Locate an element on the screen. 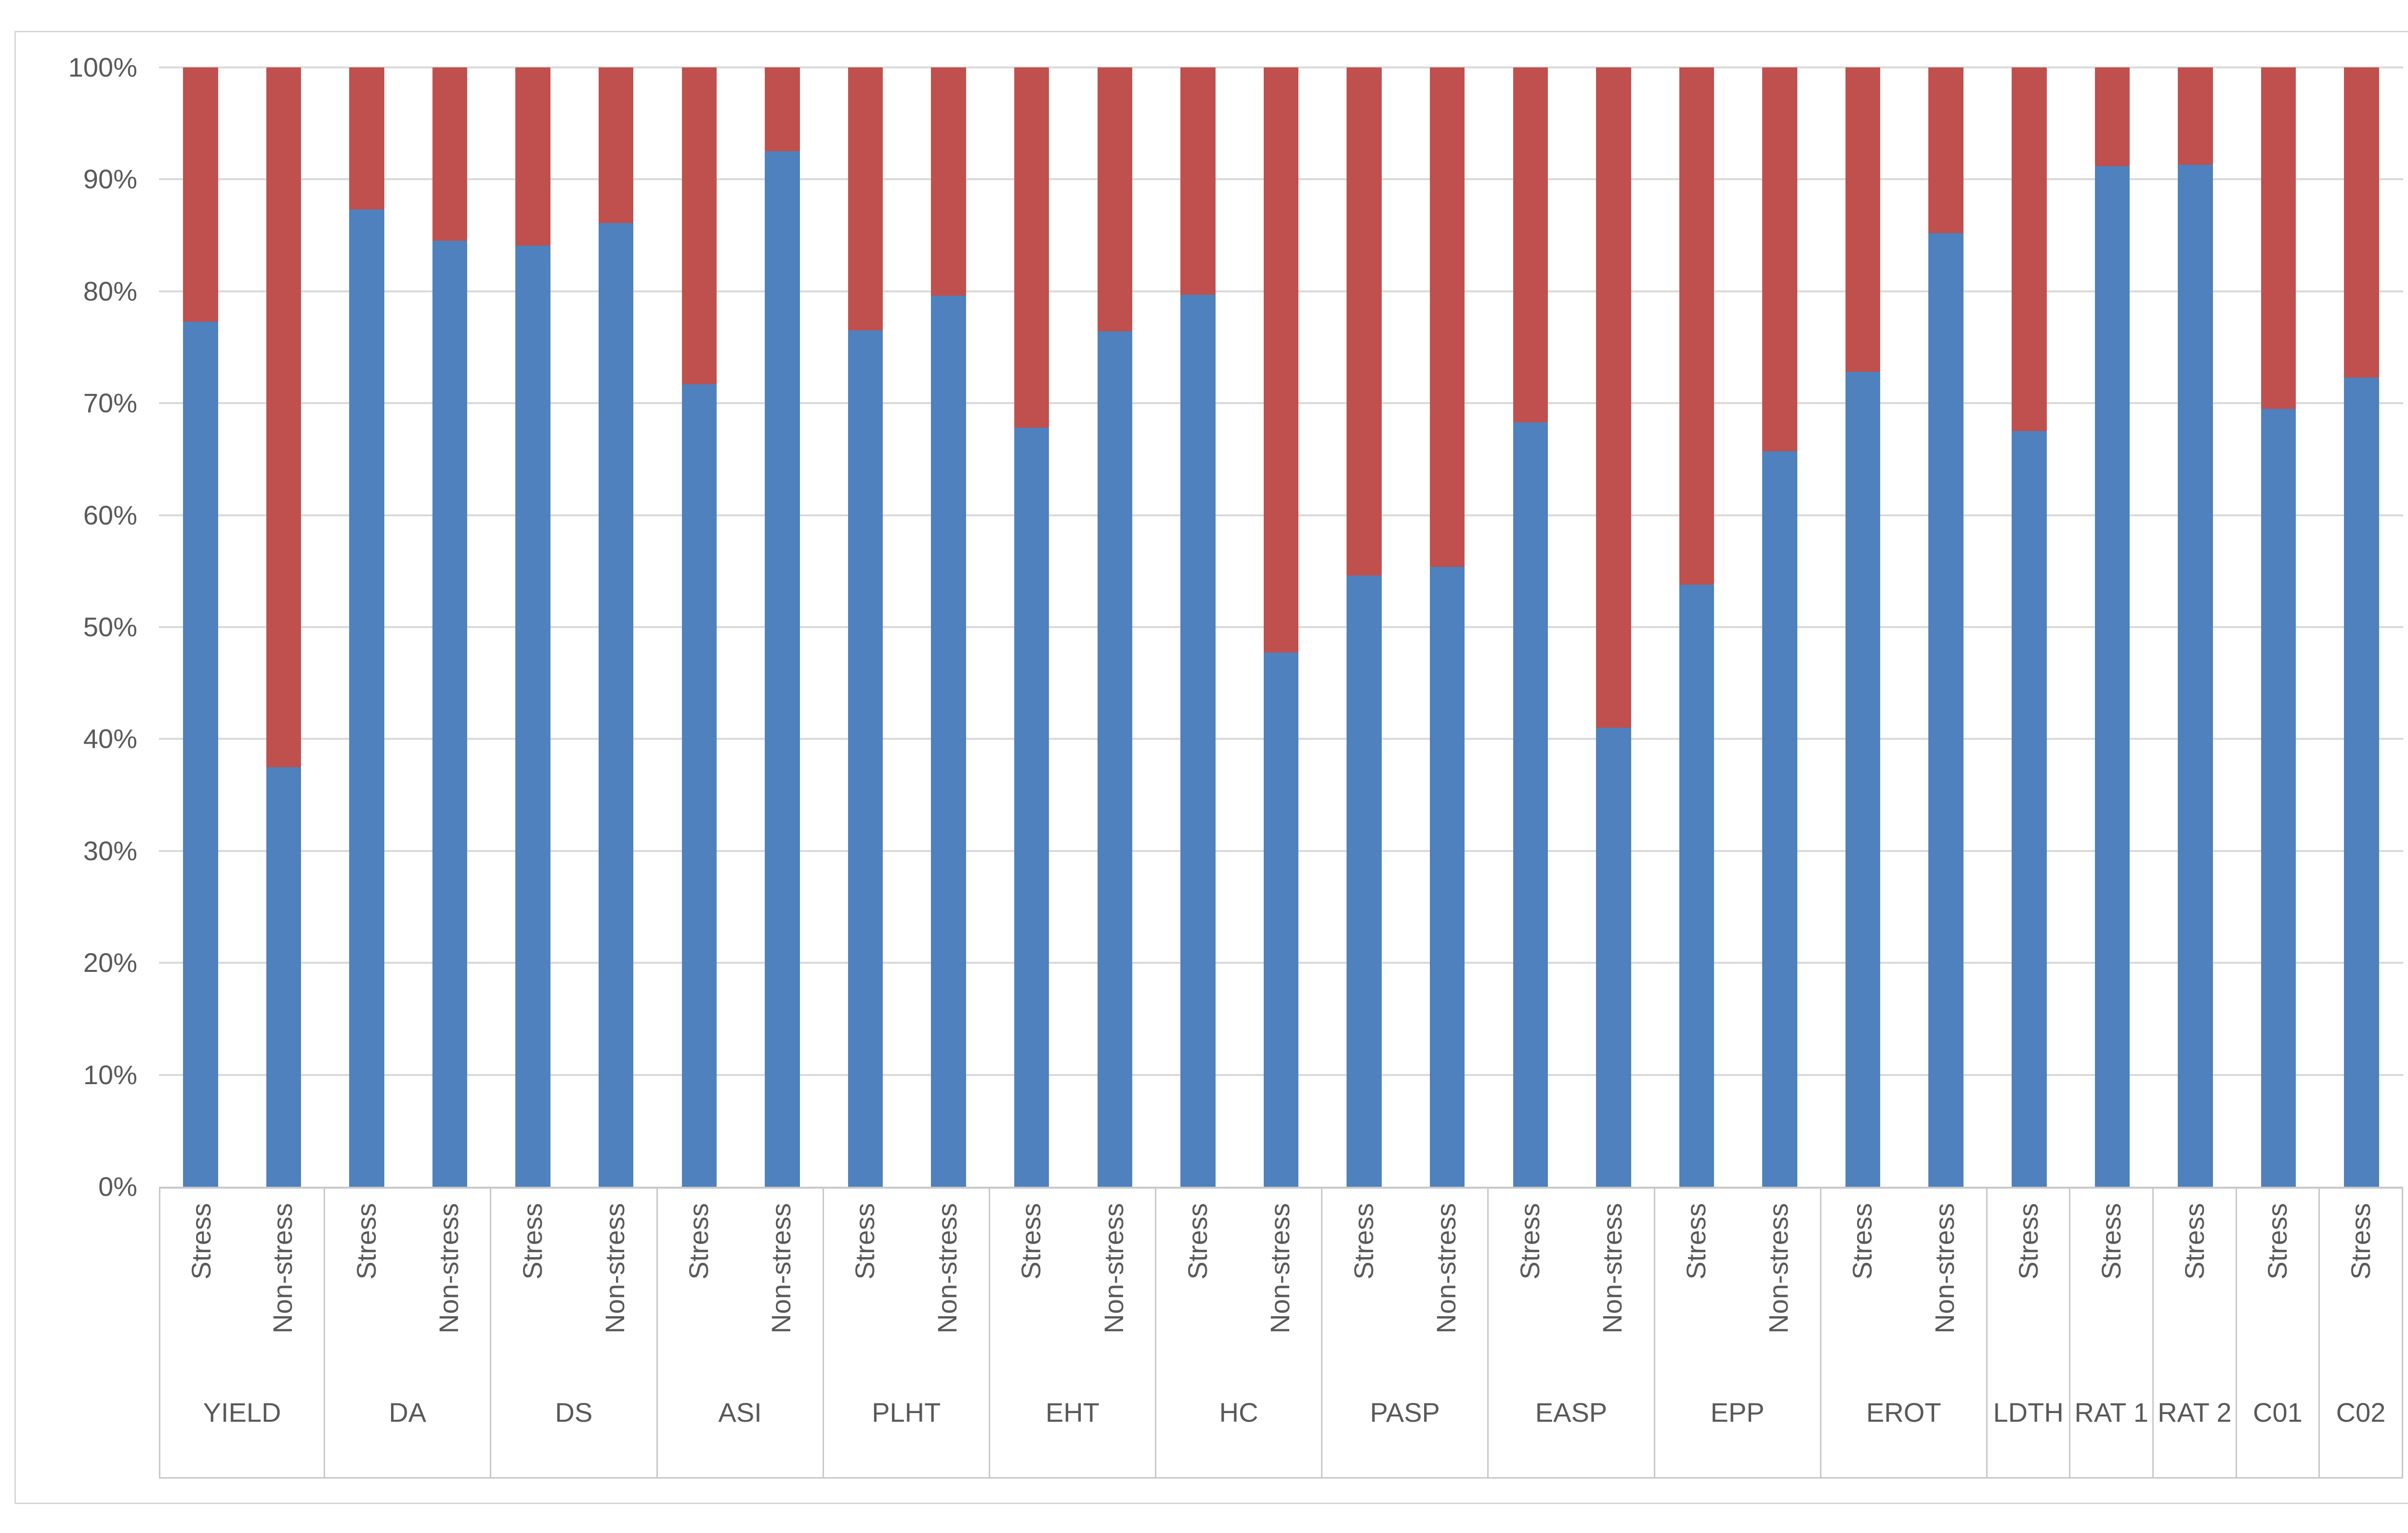 Image resolution: width=2408 pixels, height=1533 pixels. x-axis-group-EROT: Stress Non-stress EROT is located at coordinates (1904, 1333).